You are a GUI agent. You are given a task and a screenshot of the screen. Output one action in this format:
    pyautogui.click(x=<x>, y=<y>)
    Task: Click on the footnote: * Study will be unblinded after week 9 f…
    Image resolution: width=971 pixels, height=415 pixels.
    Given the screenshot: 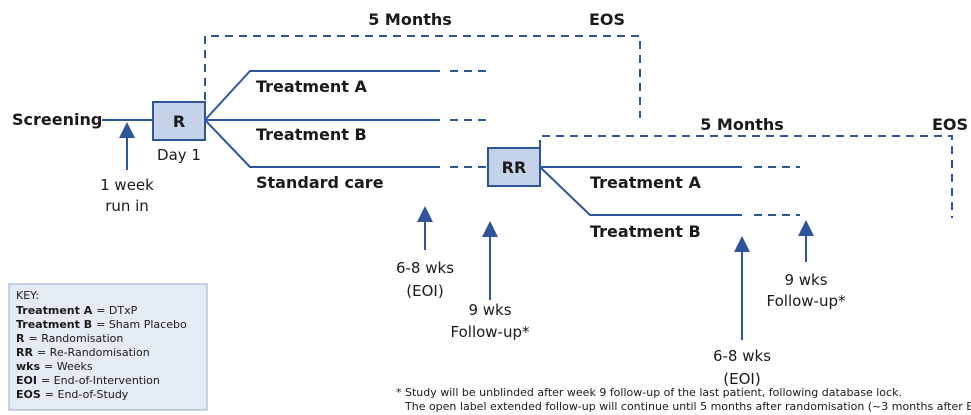 What is the action you would take?
    pyautogui.click(x=649, y=392)
    